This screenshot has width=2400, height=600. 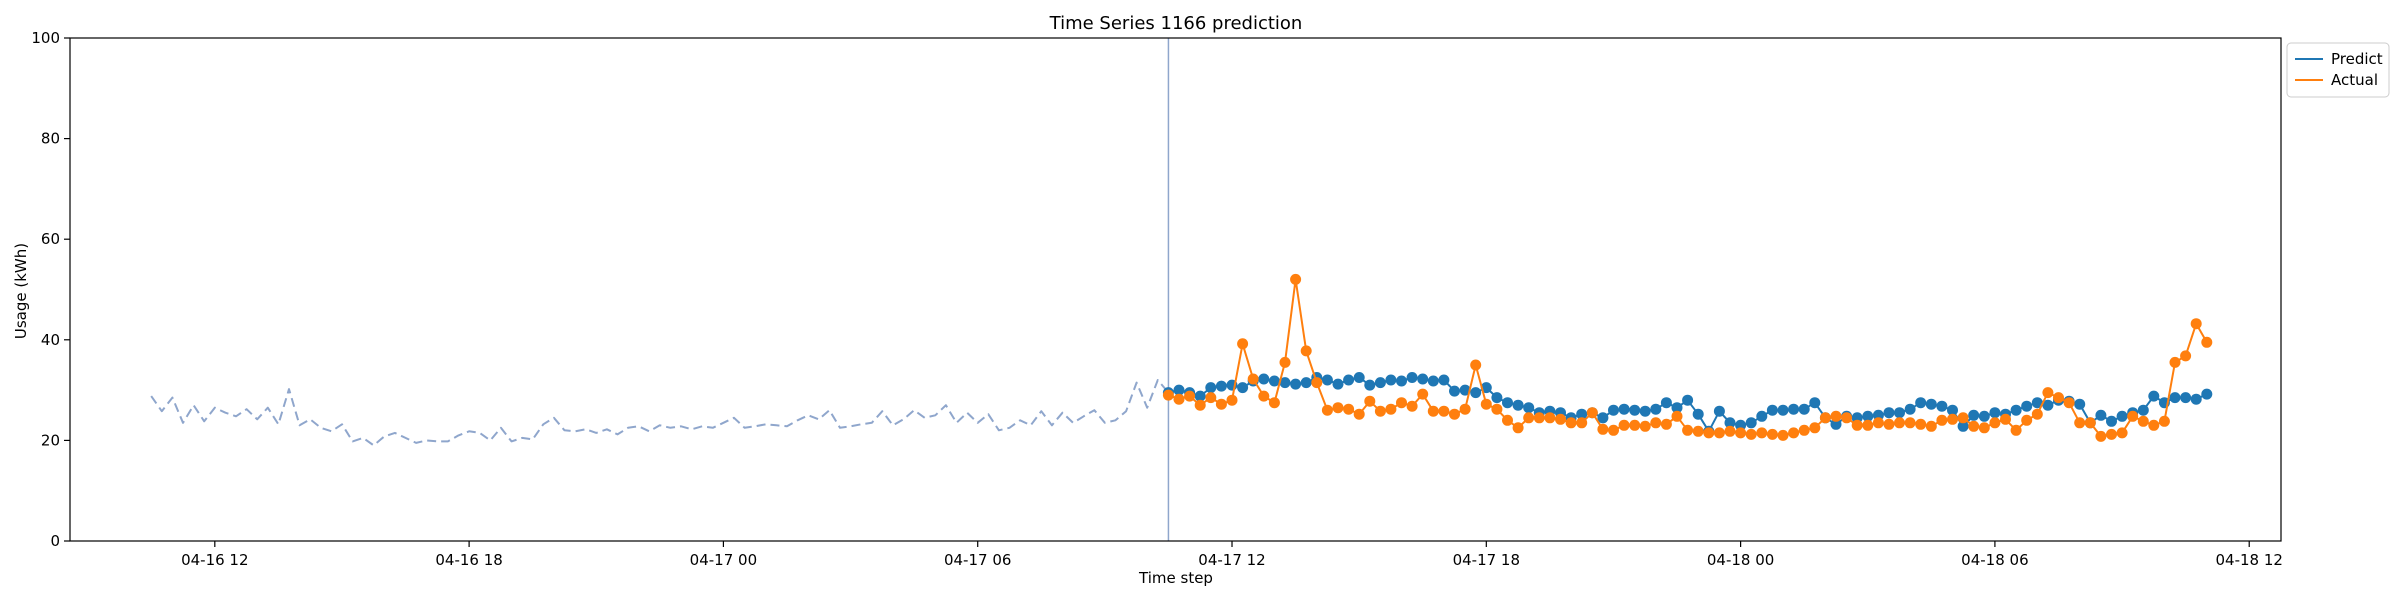 I want to click on x-tick-label: 04-17 12, so click(x=1231, y=560).